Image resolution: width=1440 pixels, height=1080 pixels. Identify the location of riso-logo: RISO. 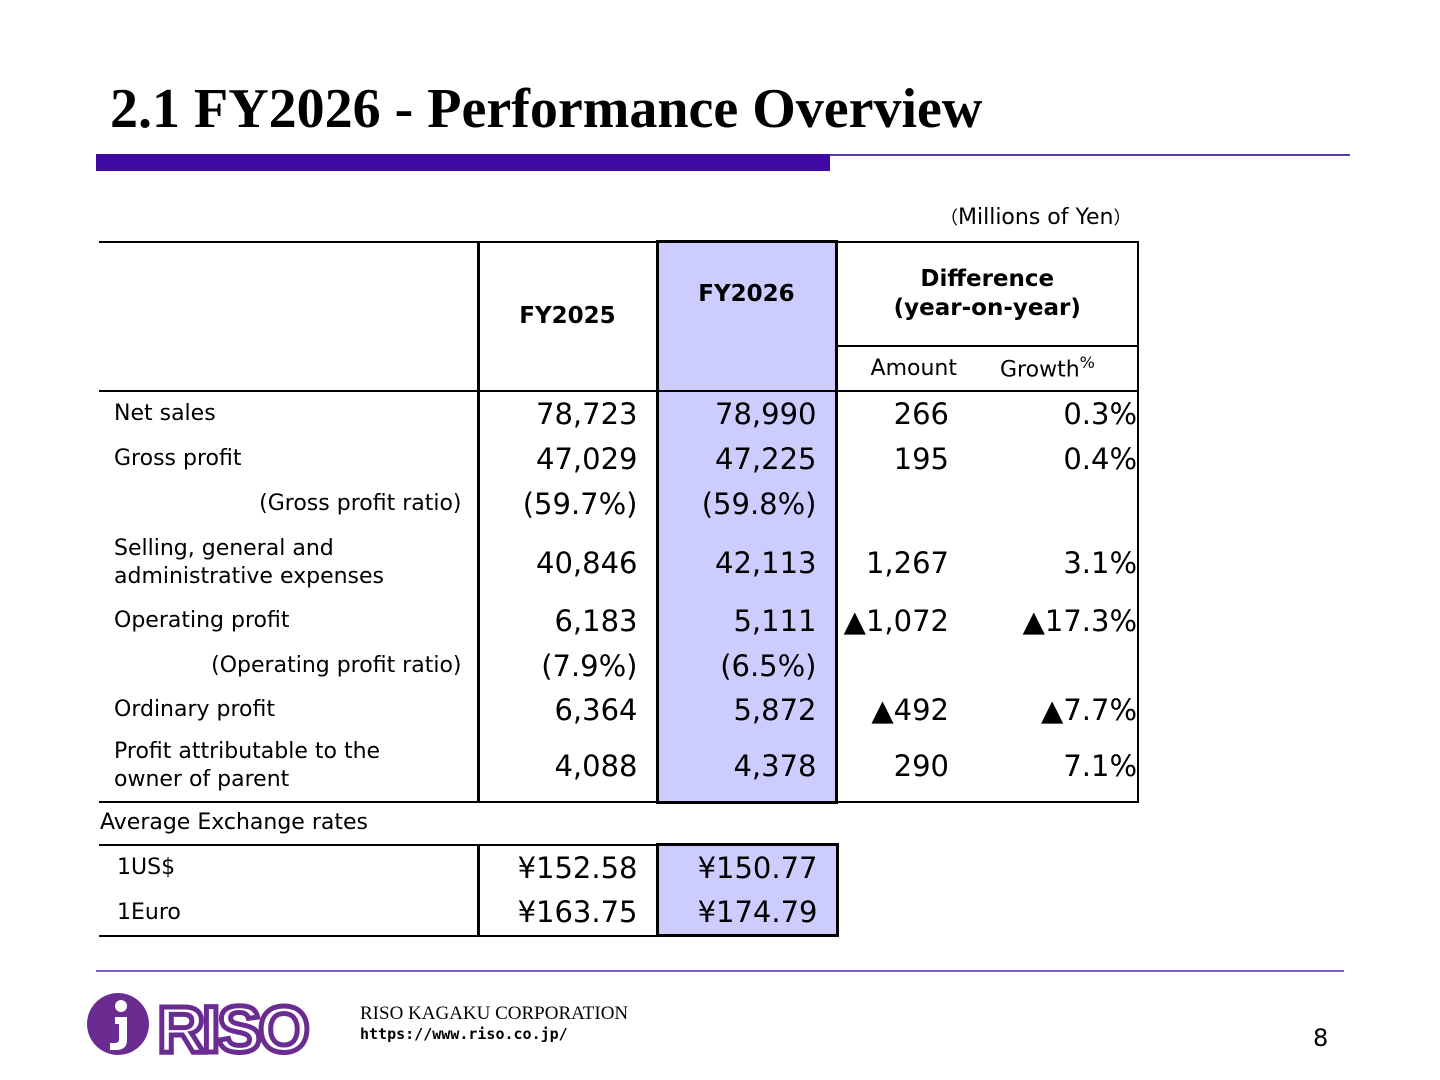
(200, 1025).